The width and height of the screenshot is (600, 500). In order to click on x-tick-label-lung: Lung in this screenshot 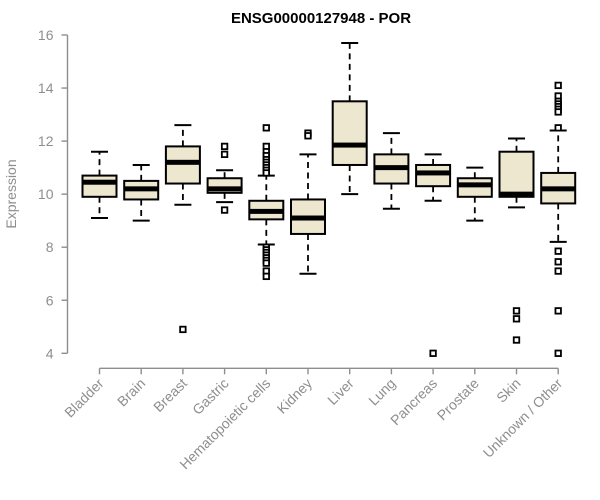, I will do `click(381, 391)`.